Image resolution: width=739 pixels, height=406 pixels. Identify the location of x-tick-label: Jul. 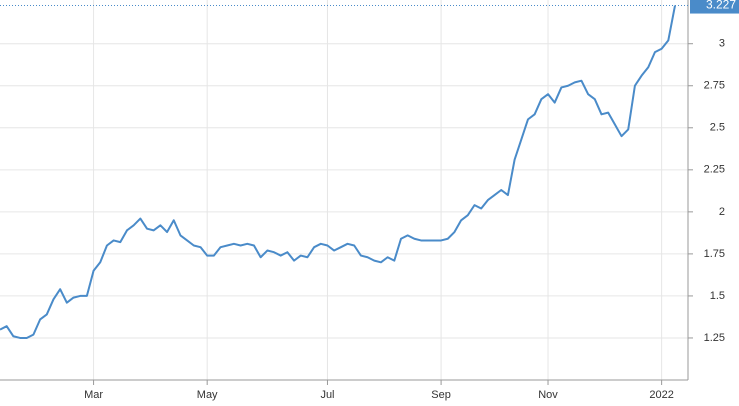
(327, 395).